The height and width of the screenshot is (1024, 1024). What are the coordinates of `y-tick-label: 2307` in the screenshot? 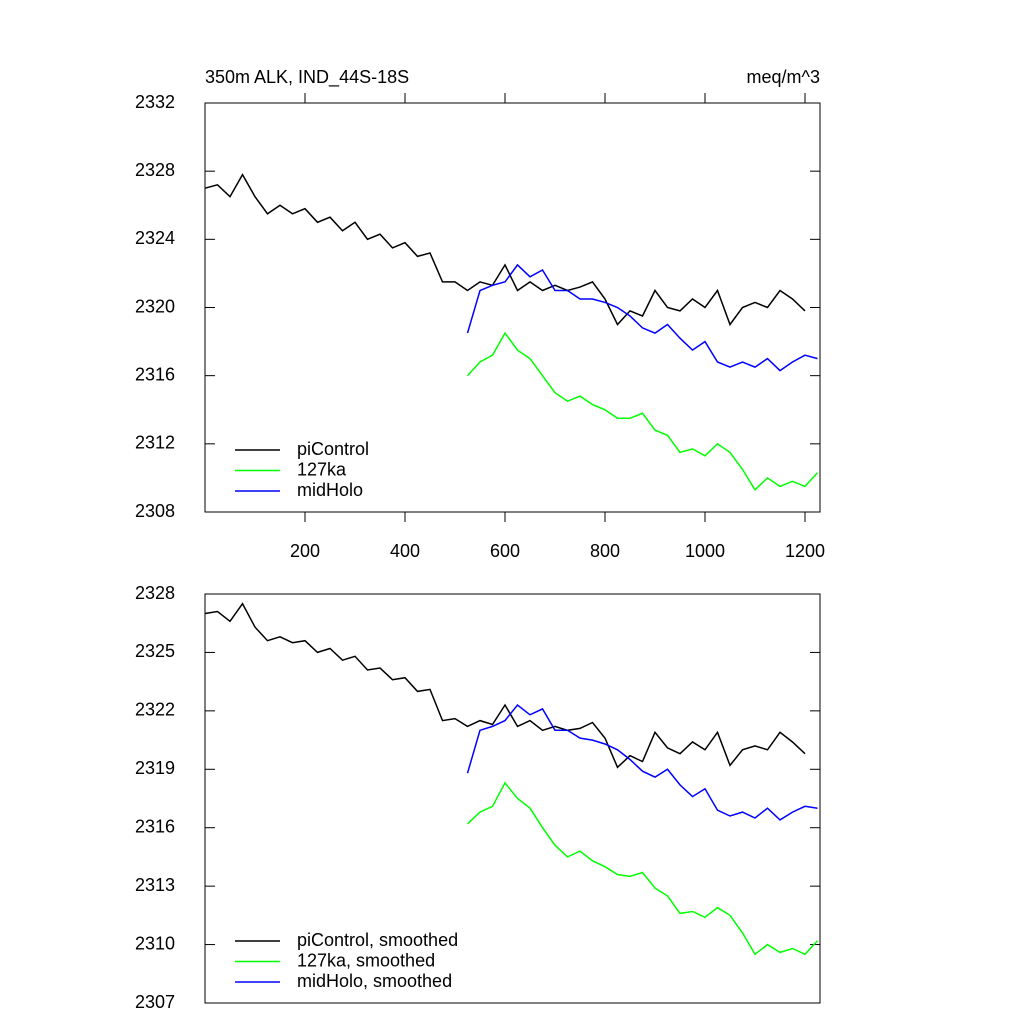 It's located at (155, 1002).